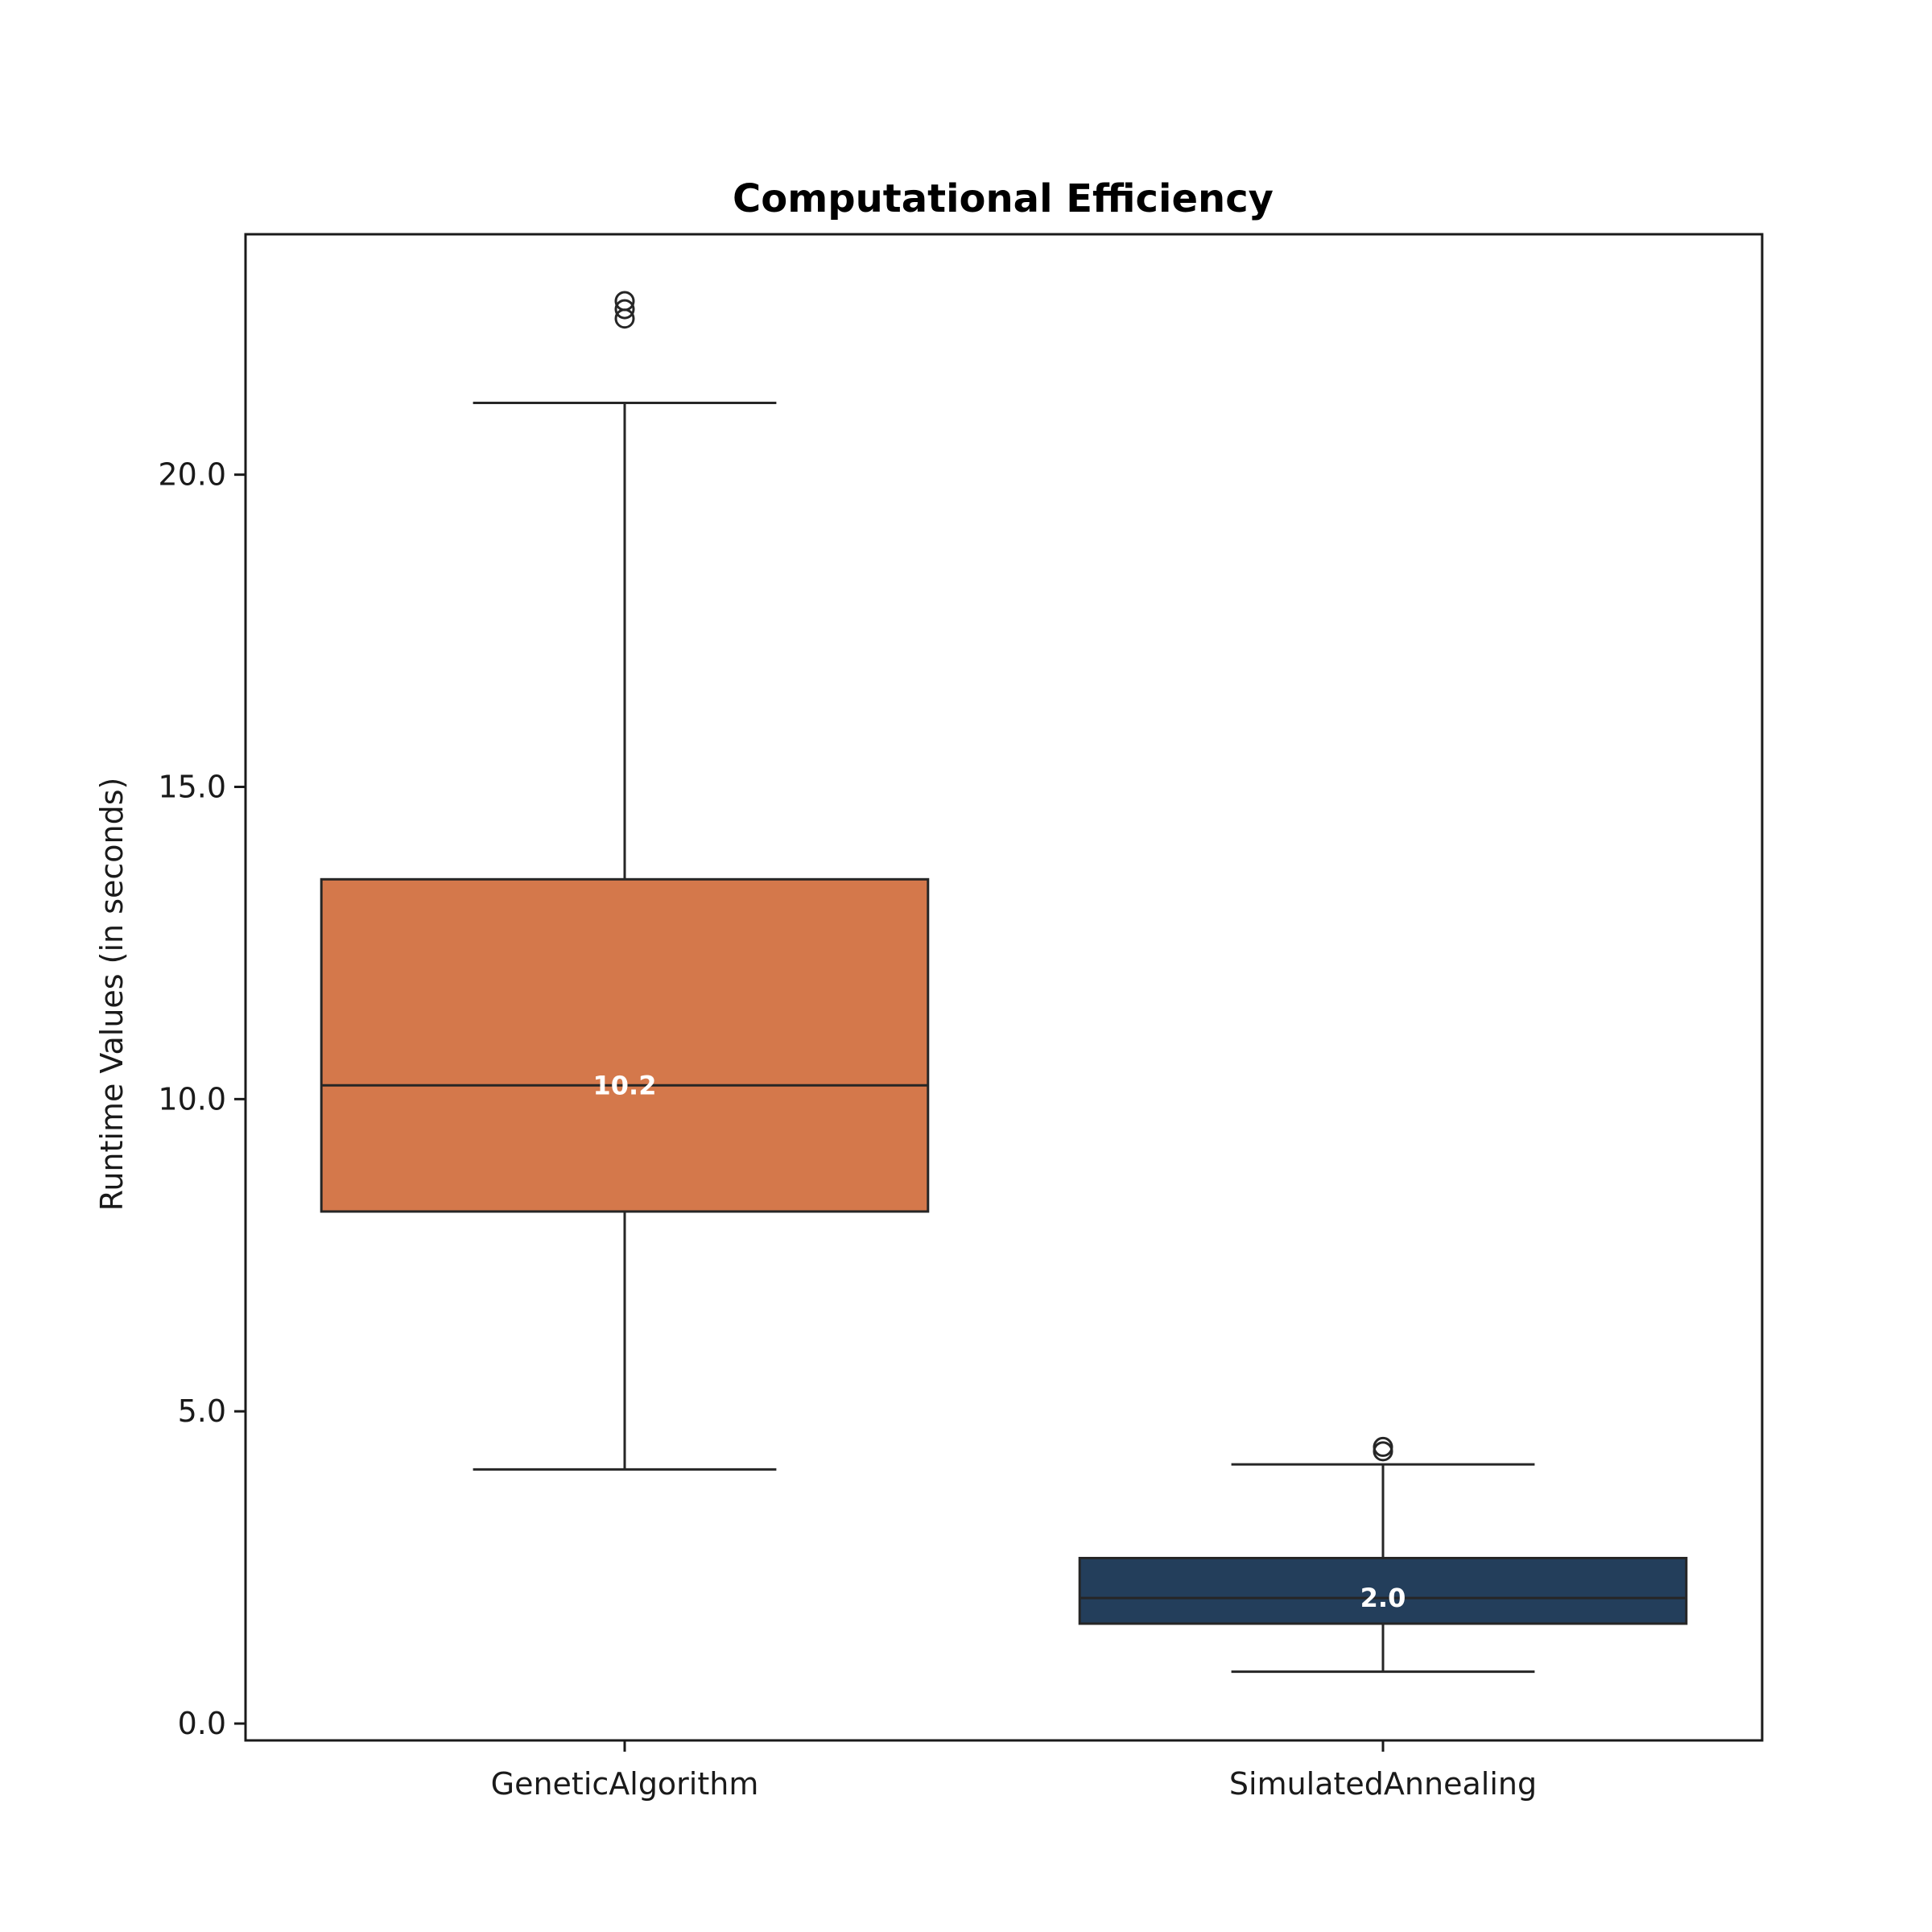 The height and width of the screenshot is (1932, 1932). What do you see at coordinates (1383, 1784) in the screenshot?
I see `x-tick-label: SimulatedAnnealing` at bounding box center [1383, 1784].